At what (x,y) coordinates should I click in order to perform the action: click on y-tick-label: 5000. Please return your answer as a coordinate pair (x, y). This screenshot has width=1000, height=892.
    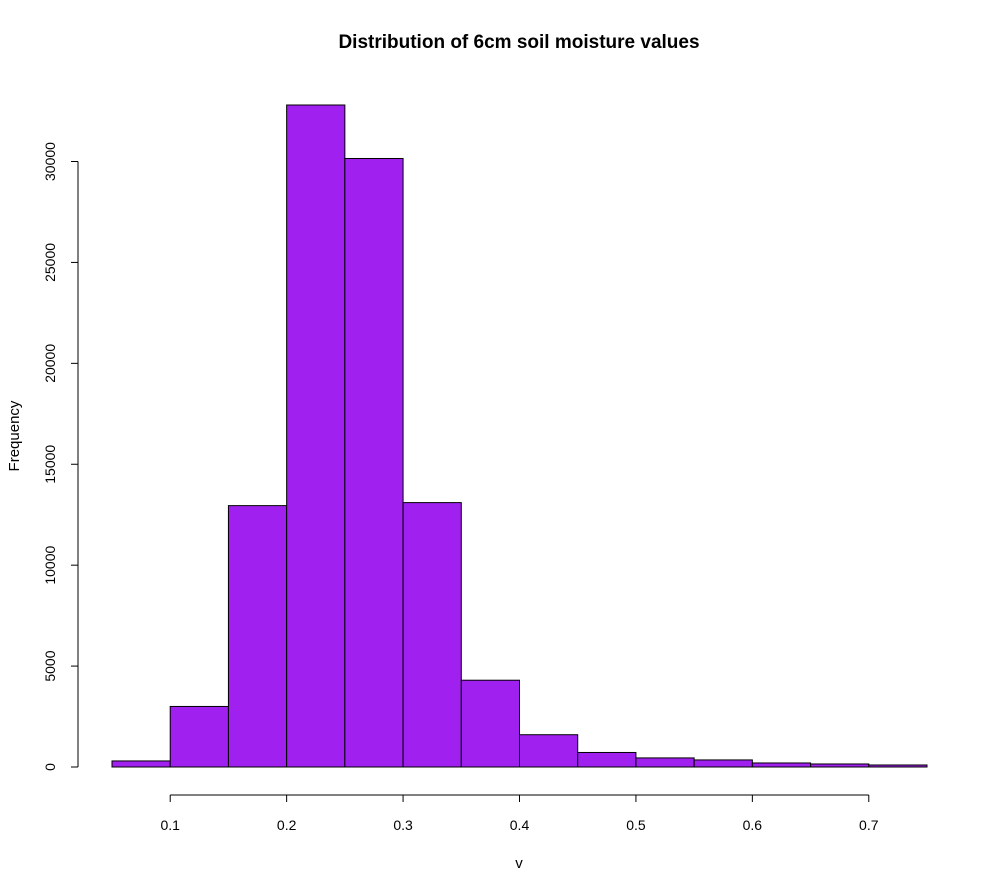
    Looking at the image, I should click on (50, 665).